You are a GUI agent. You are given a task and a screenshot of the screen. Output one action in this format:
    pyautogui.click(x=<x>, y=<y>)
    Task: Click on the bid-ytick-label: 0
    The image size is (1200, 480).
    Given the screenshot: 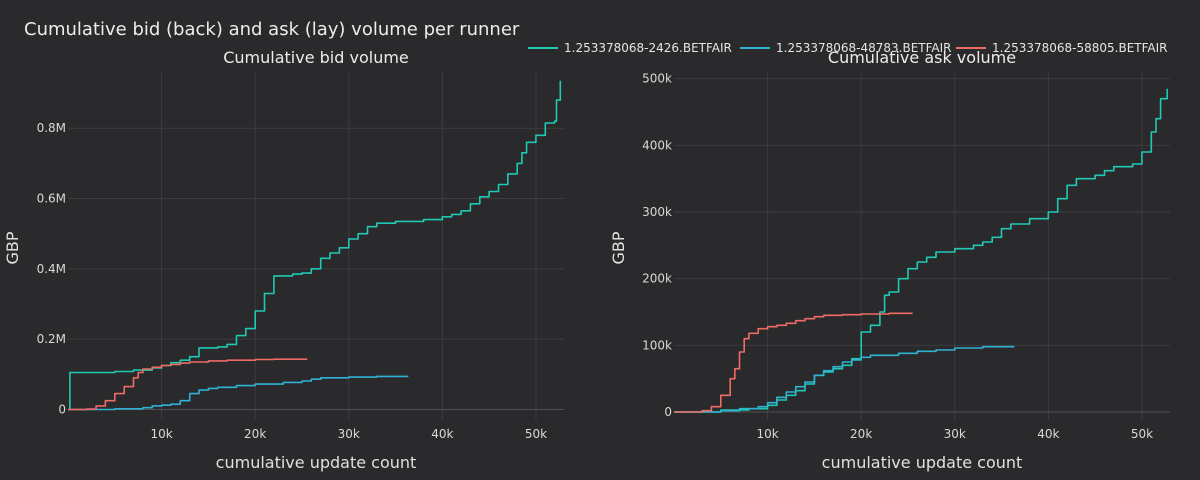 What is the action you would take?
    pyautogui.click(x=62, y=409)
    